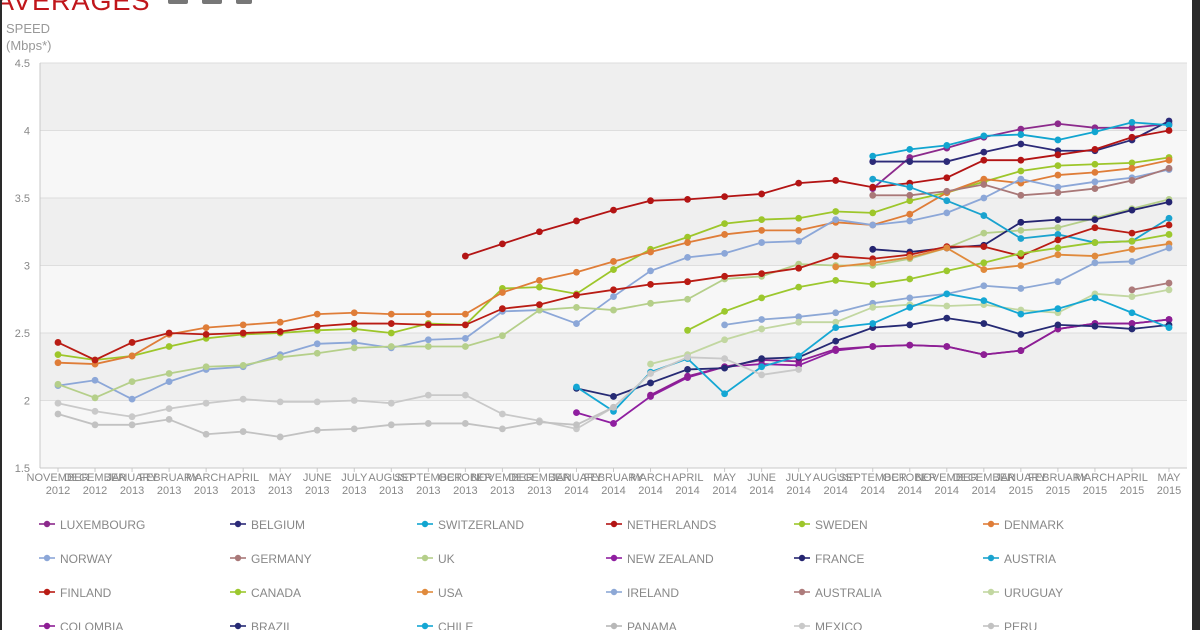 The height and width of the screenshot is (630, 1200). Describe the element at coordinates (841, 525) in the screenshot. I see `legend-label: SWEDEN` at that location.